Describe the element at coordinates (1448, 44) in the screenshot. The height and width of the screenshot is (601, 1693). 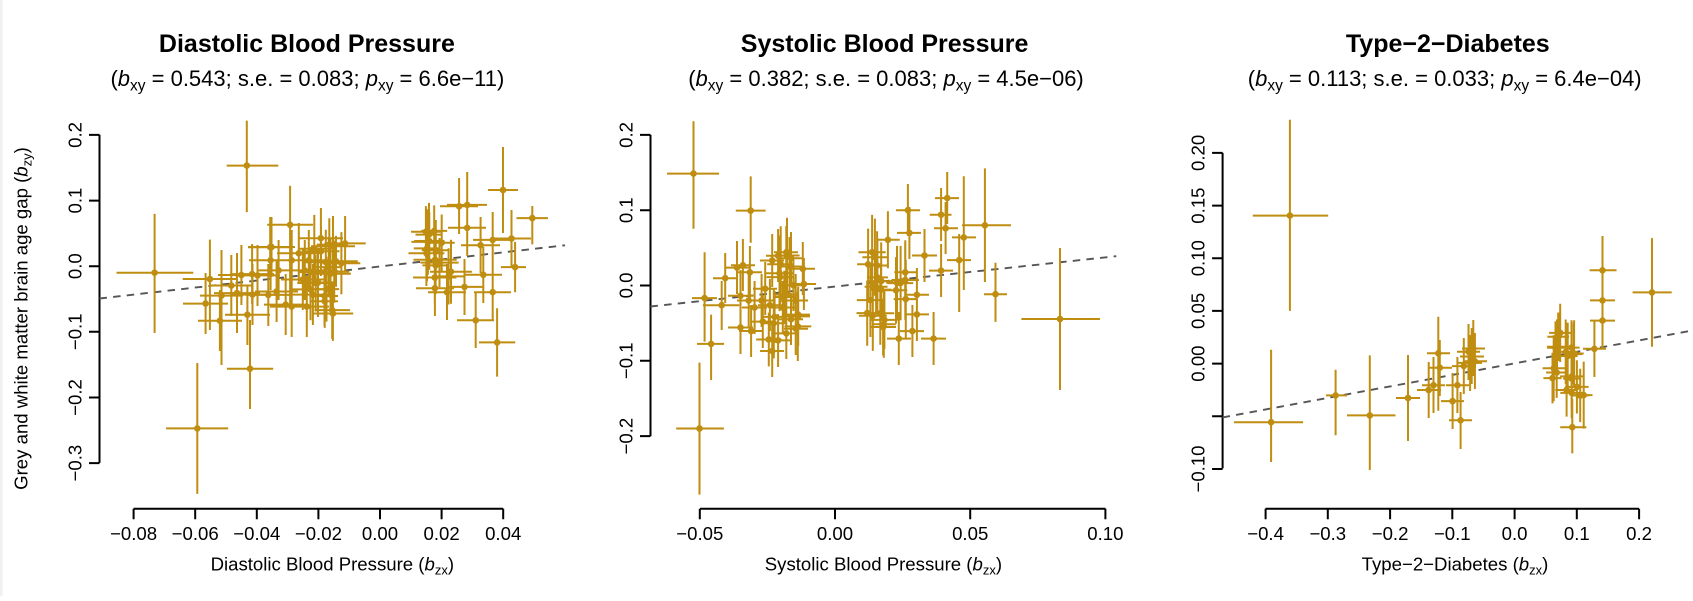
I see `svg-text: Type−2−Diabetes` at that location.